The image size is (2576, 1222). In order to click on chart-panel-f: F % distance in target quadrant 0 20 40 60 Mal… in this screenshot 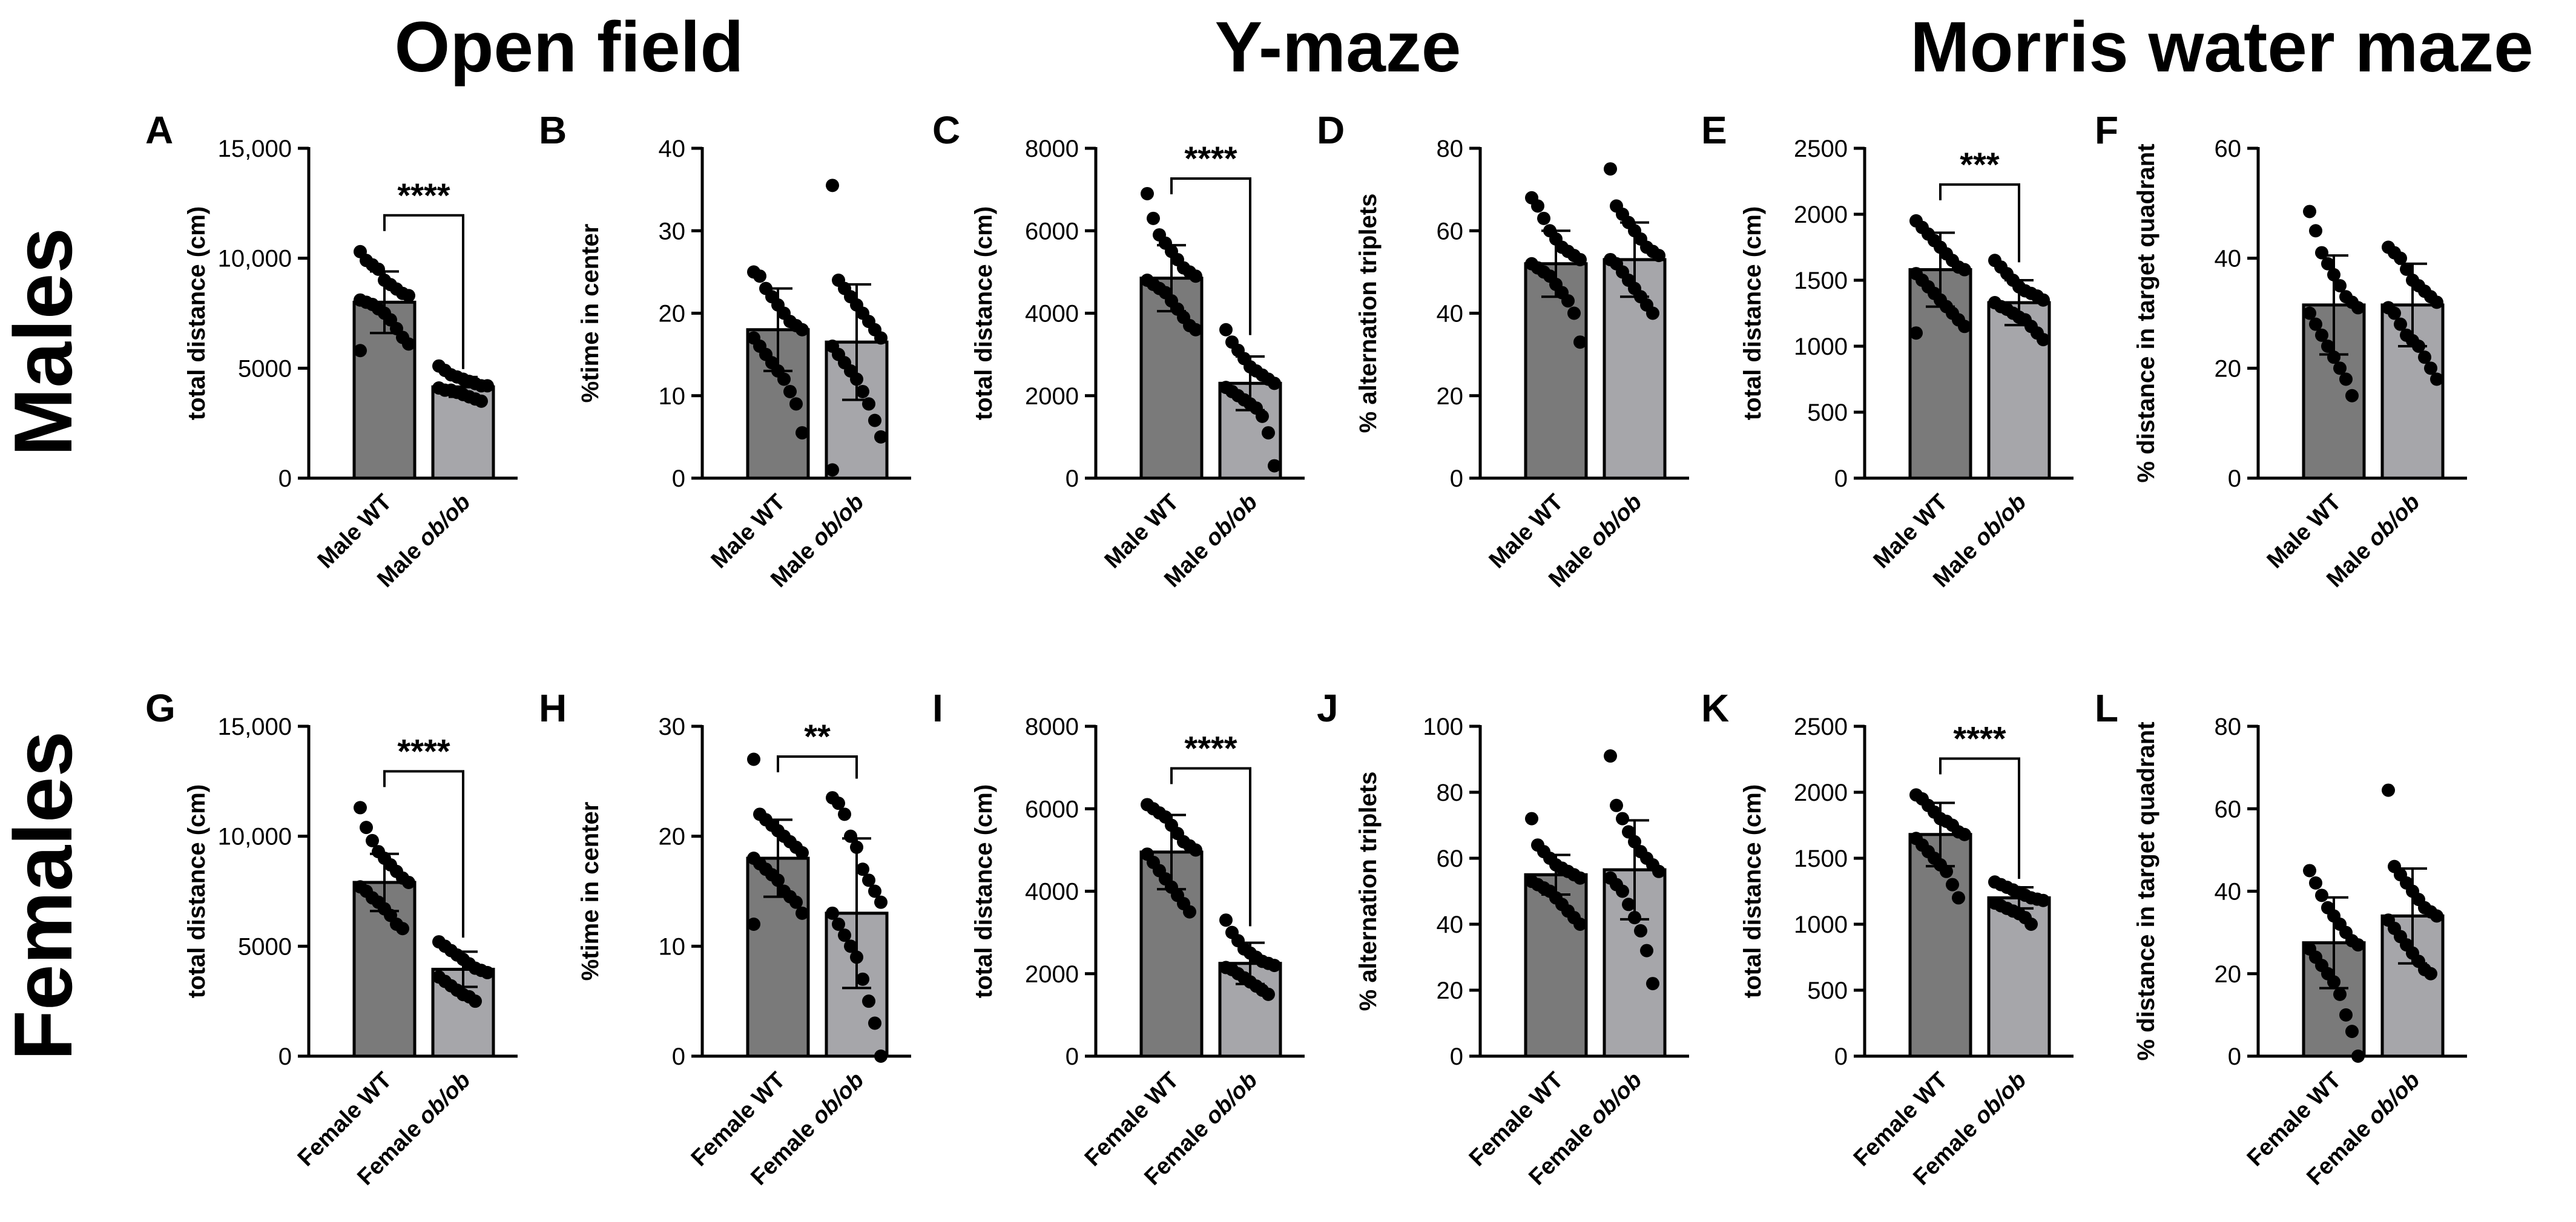, I will do `click(2281, 350)`.